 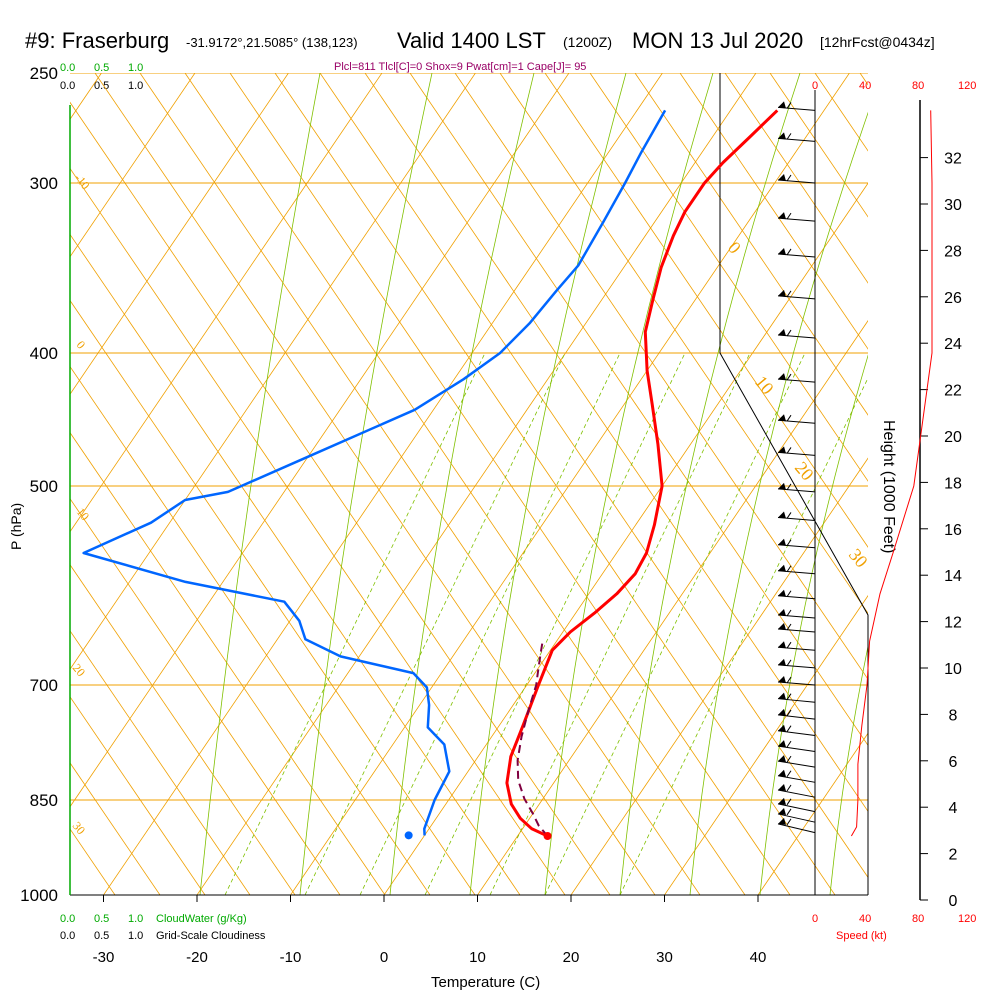 I want to click on y-tick-label-850: 850, so click(x=44, y=800).